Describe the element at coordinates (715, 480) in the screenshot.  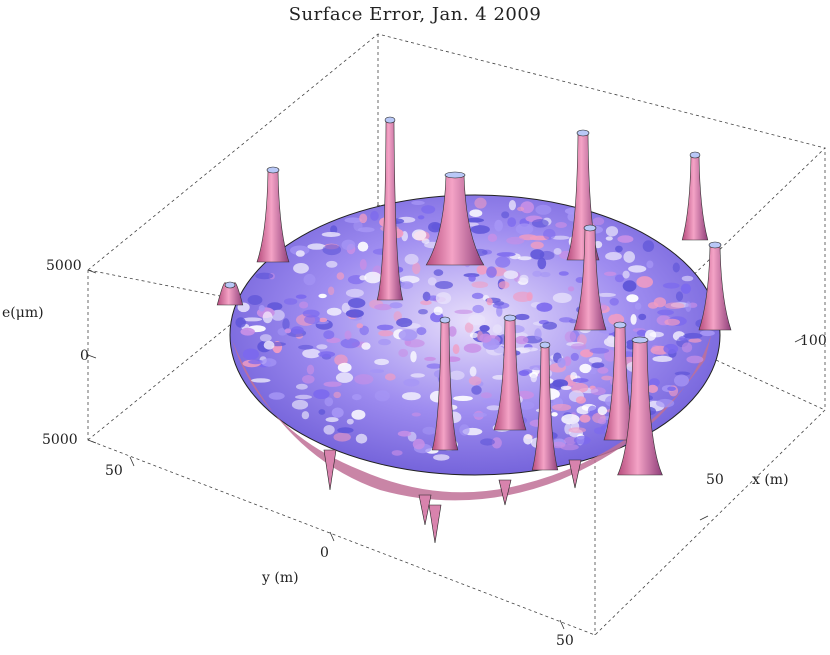
I see `x-tick-50: 50` at that location.